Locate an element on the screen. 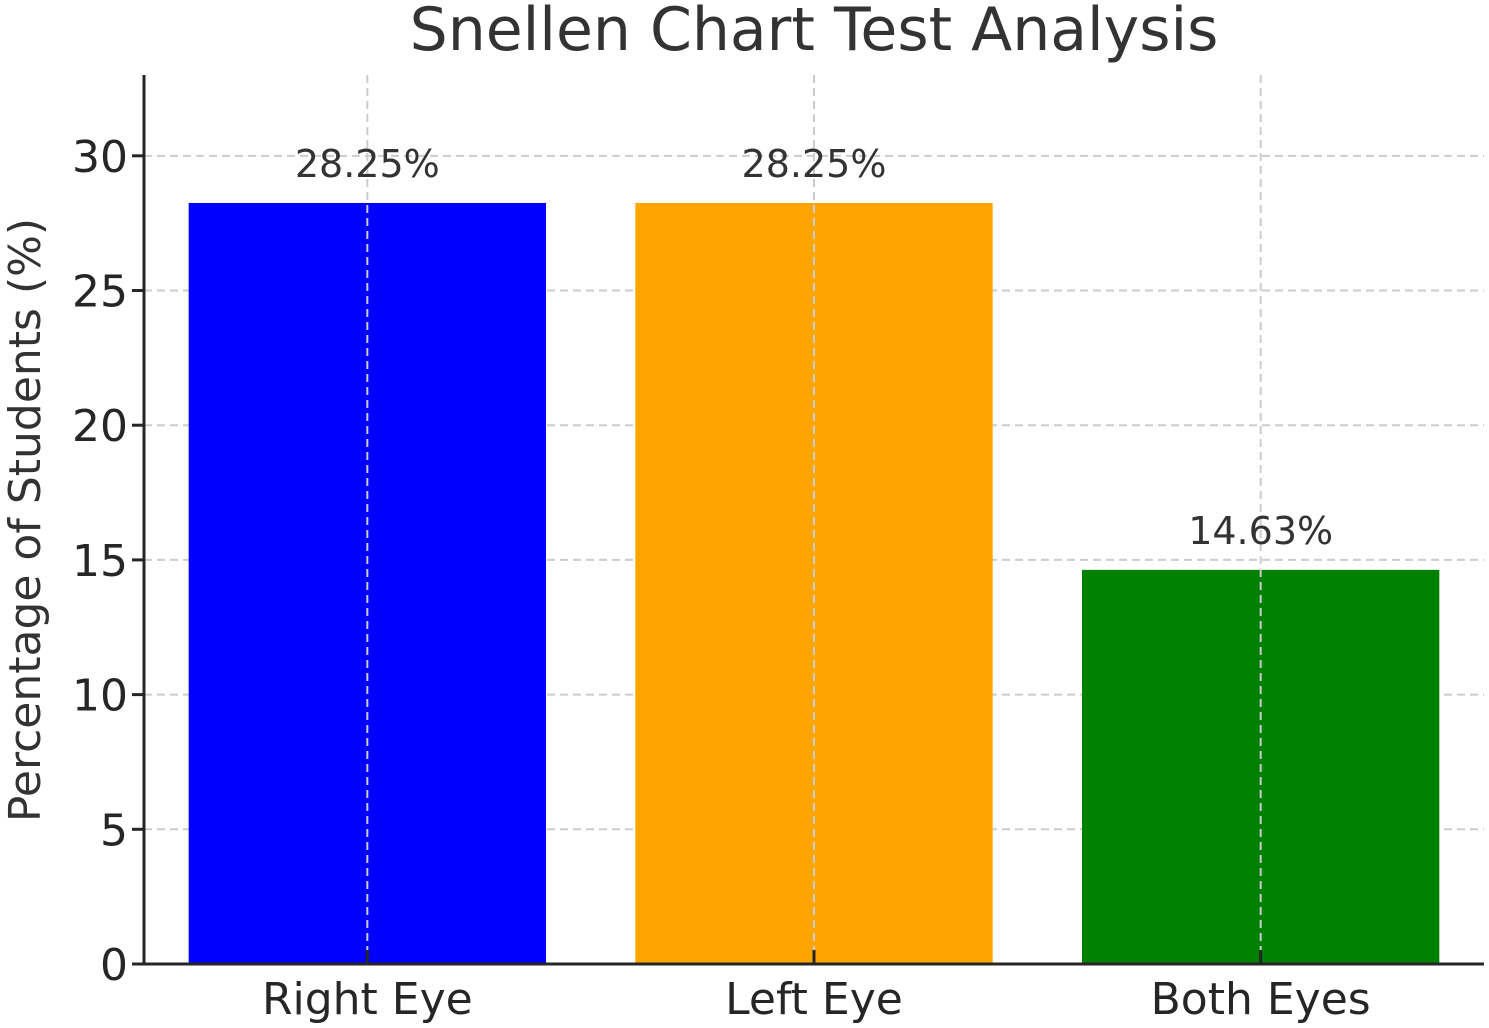  y-tick-label-1: 5 is located at coordinates (114, 830).